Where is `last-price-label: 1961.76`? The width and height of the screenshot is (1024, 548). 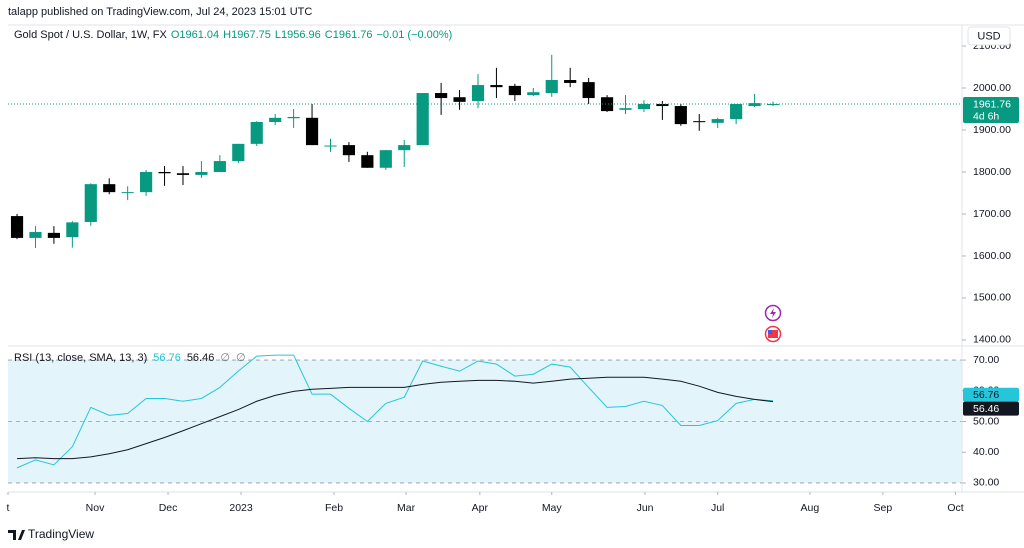 last-price-label: 1961.76 is located at coordinates (992, 104).